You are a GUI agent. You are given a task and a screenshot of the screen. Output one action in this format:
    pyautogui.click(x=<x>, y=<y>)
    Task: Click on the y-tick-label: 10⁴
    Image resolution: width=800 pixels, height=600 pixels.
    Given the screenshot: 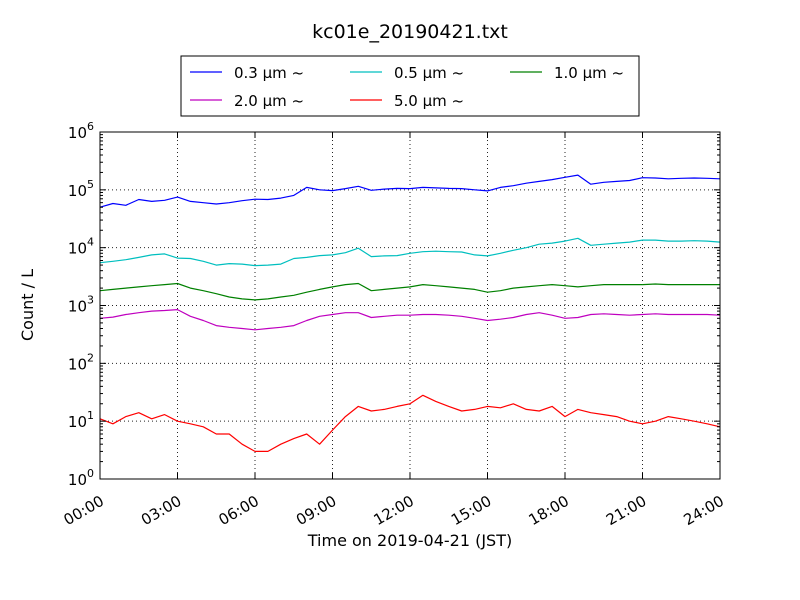 What is the action you would take?
    pyautogui.click(x=81, y=247)
    